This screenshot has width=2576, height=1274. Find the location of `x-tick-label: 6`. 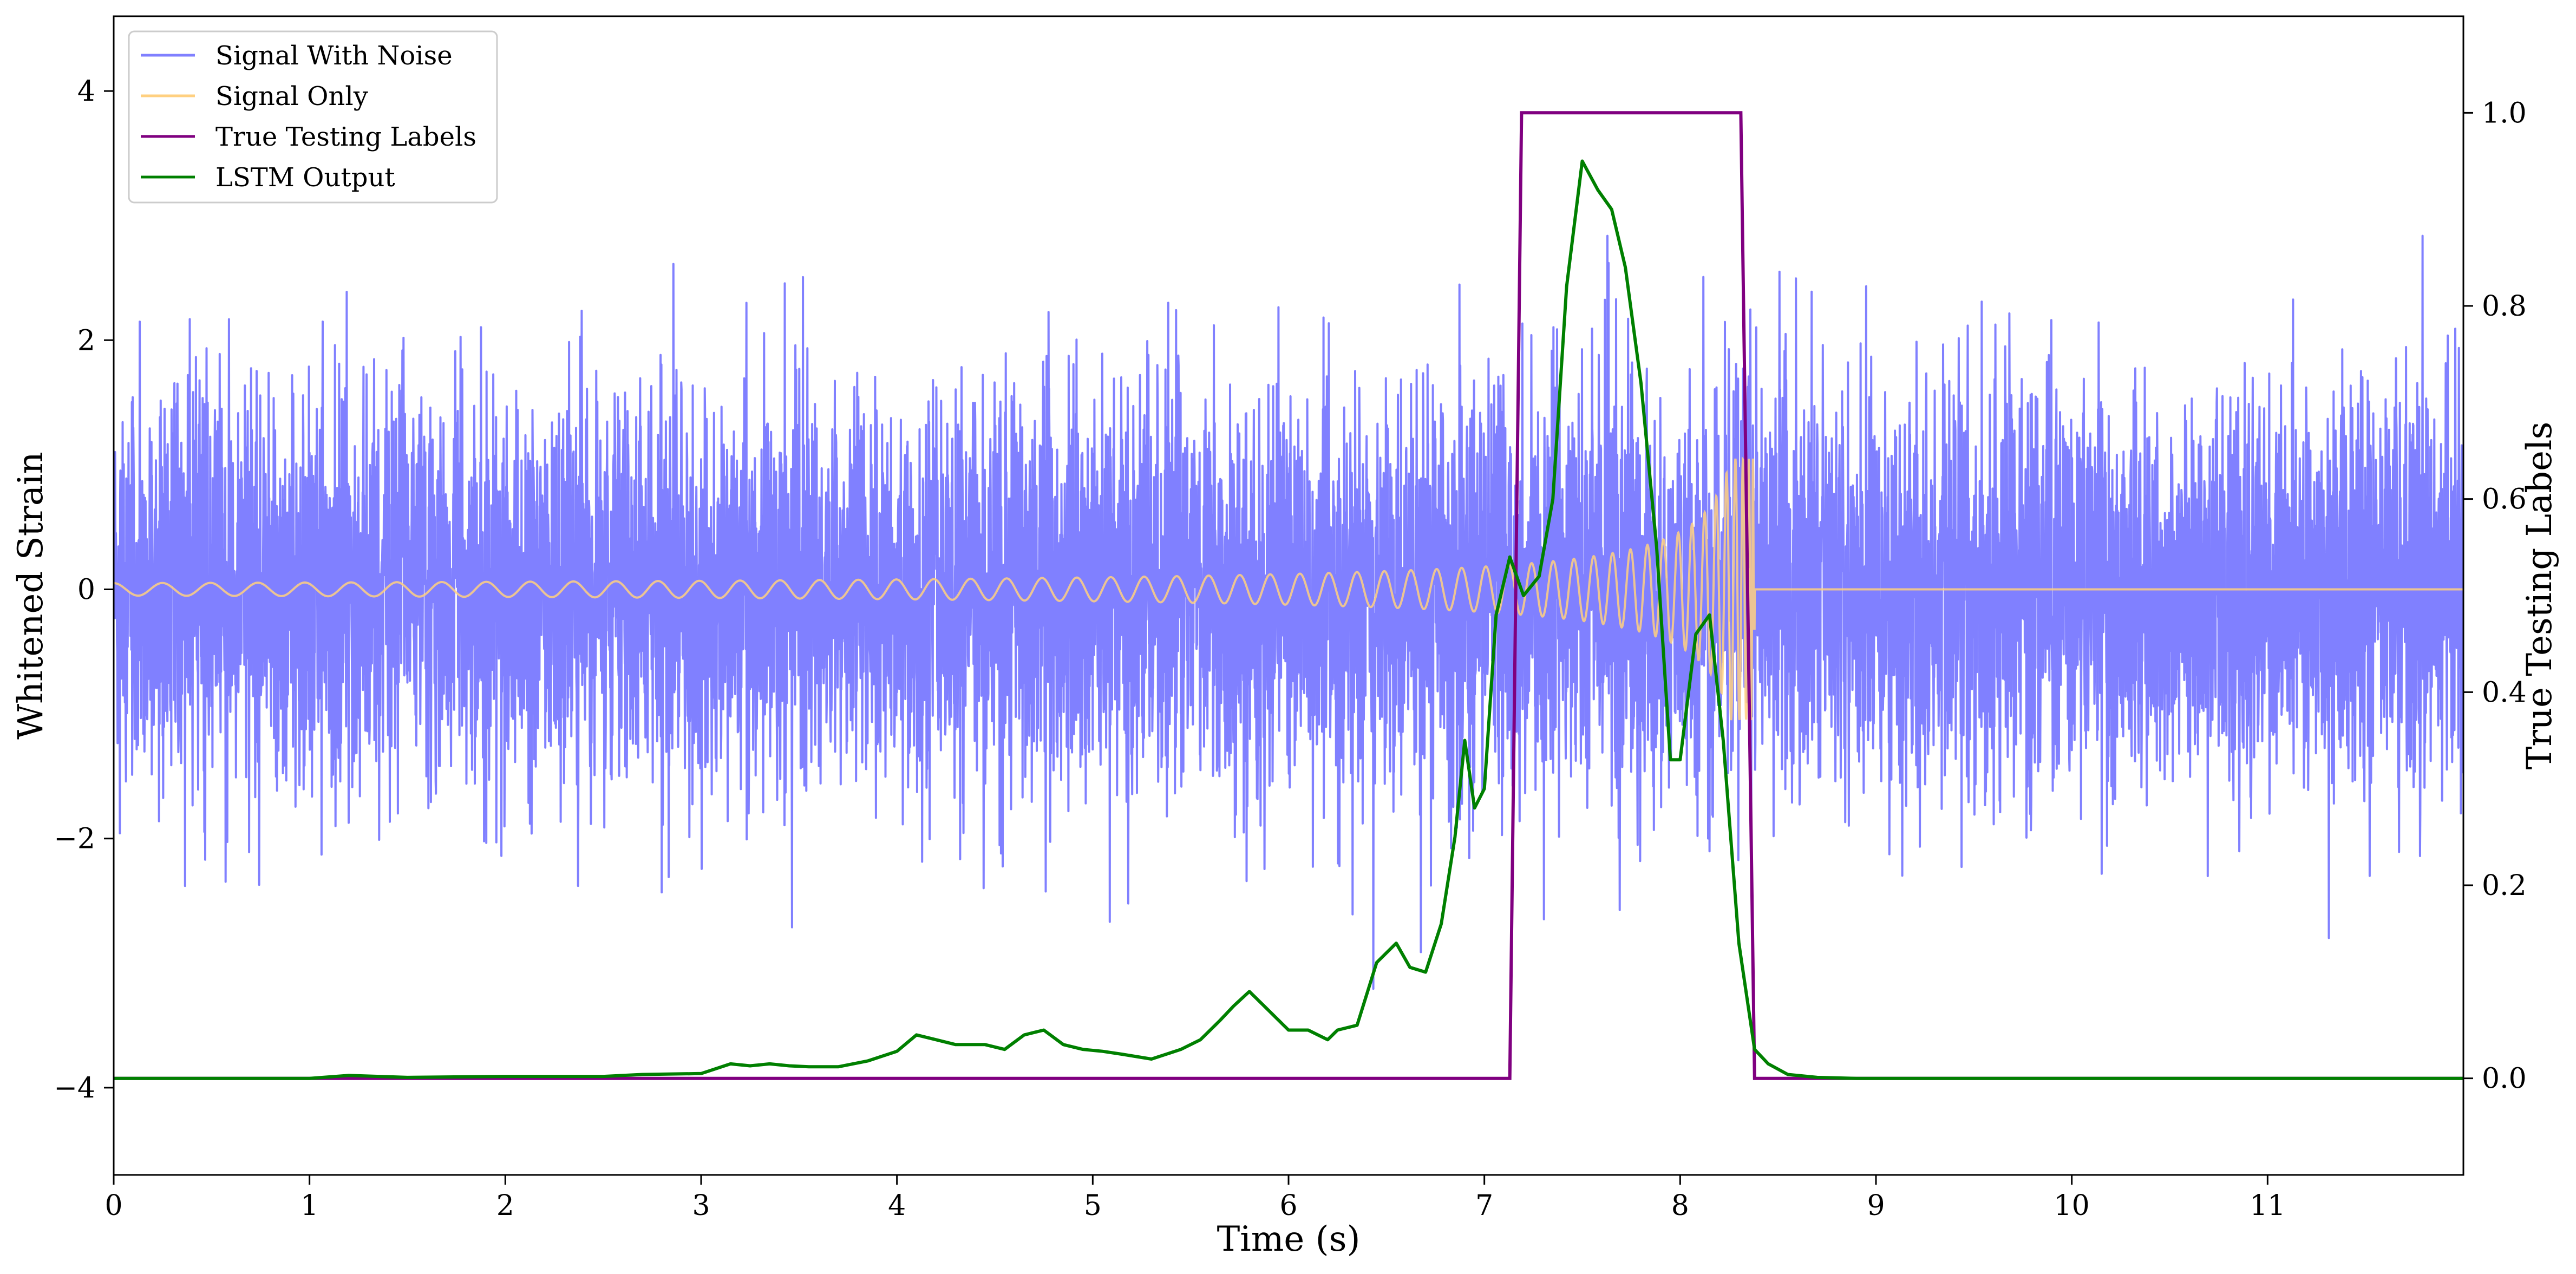

x-tick-label: 6 is located at coordinates (1288, 1206).